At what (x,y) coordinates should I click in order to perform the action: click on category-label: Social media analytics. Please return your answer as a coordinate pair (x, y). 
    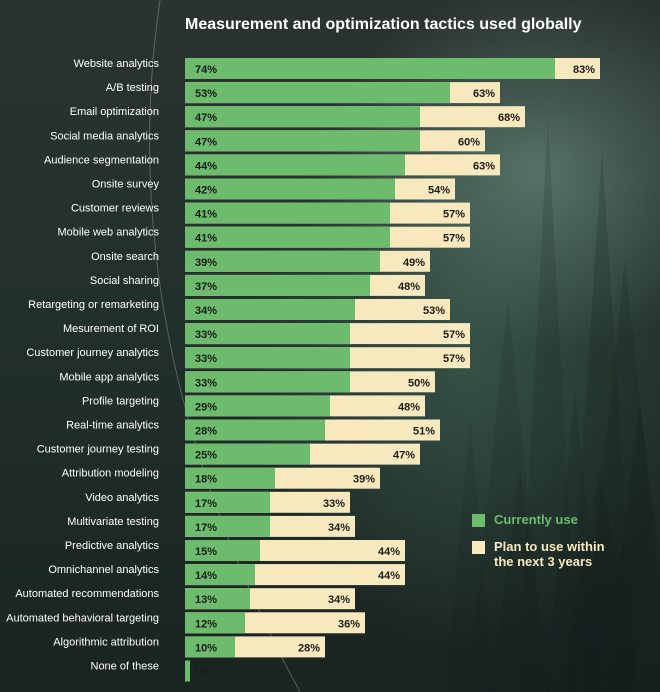
    Looking at the image, I should click on (104, 136).